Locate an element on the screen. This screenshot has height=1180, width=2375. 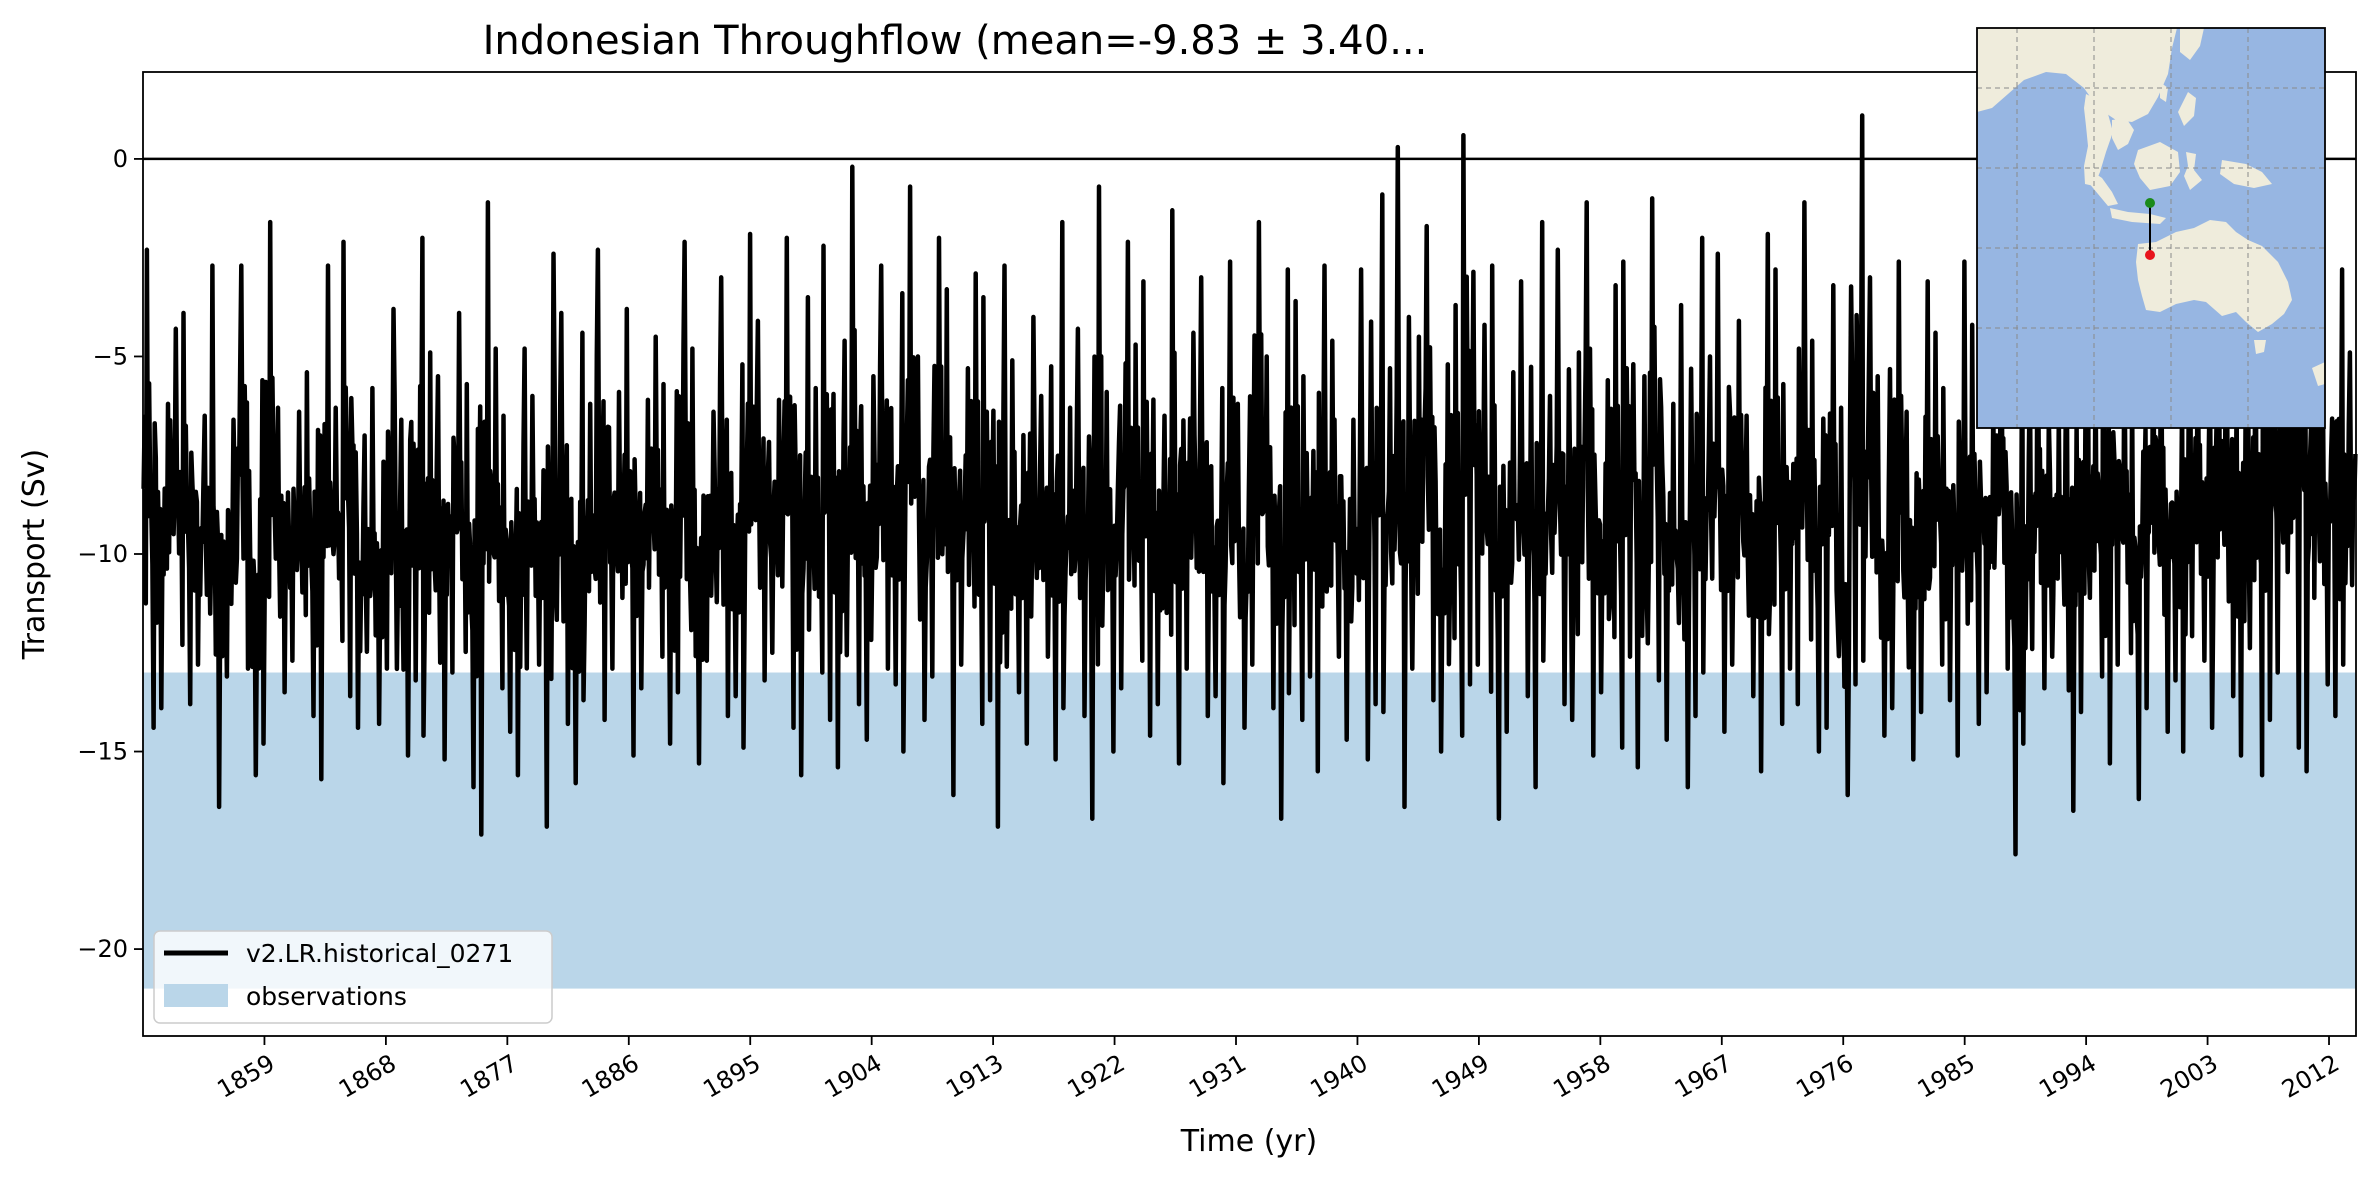
legend-entry-model: v2.LR.historical_0271 is located at coordinates (379, 953).